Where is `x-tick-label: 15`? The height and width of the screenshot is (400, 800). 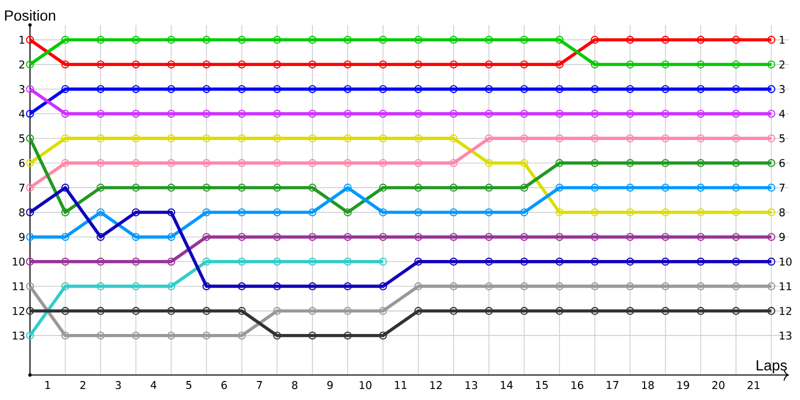
x-tick-label: 15 is located at coordinates (542, 385).